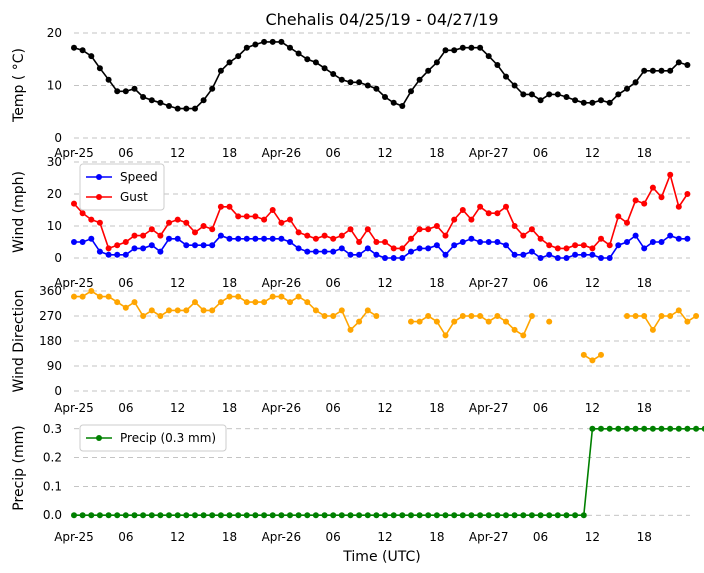  I want to click on y-tick-label: 0.3, so click(52, 429).